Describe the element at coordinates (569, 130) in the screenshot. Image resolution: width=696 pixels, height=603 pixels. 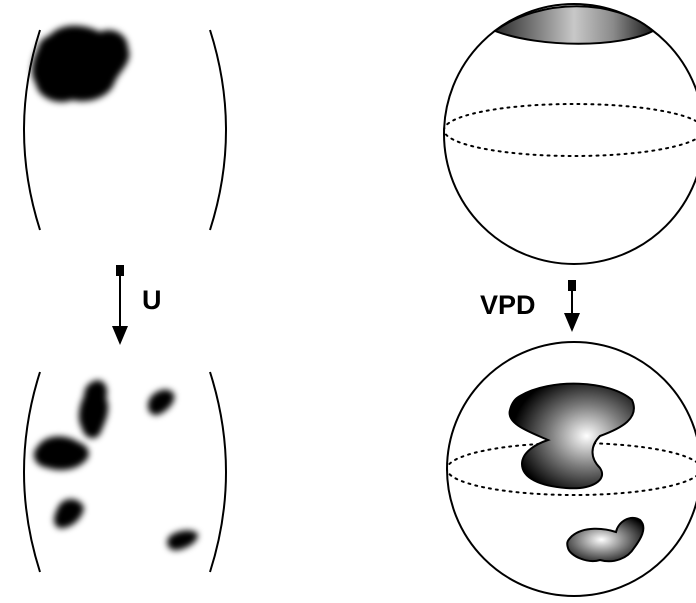
I see `equator` at that location.